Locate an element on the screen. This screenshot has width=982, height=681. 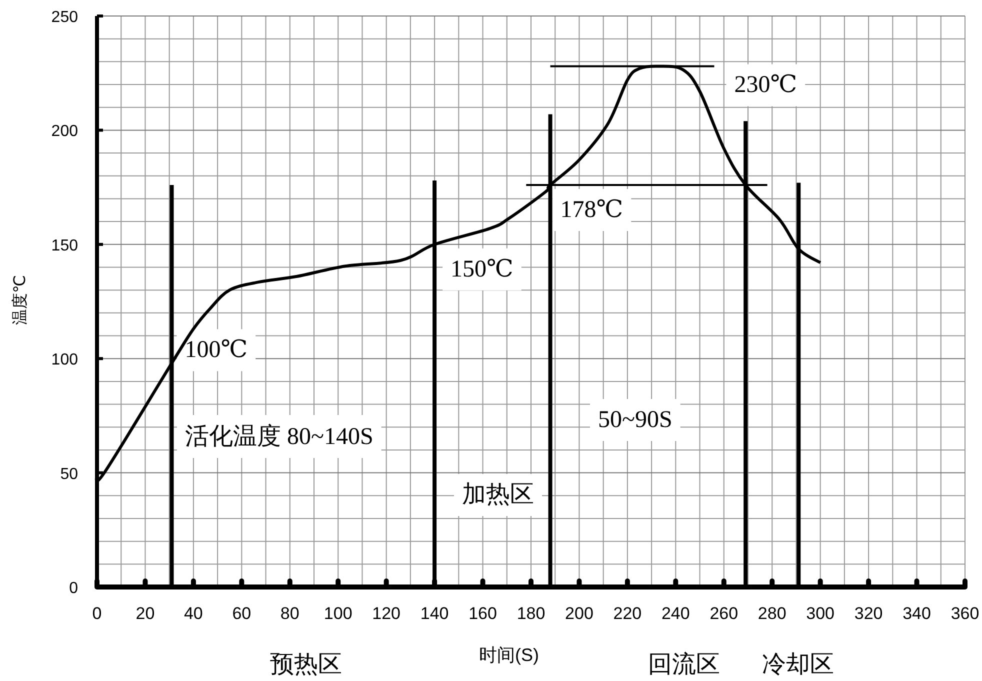
annotation: 230℃ is located at coordinates (766, 85).